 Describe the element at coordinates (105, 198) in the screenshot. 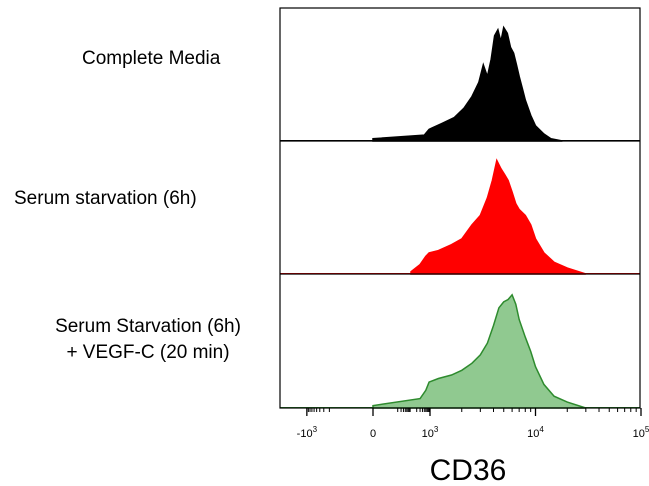

I see `series-label-serum-starvation: Serum starvation (6h)` at that location.